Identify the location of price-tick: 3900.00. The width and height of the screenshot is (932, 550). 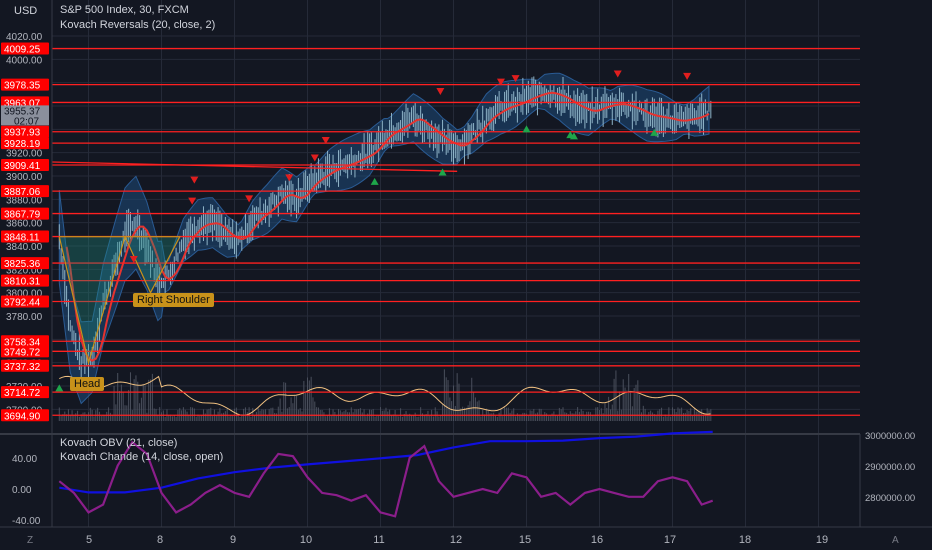
(24, 177).